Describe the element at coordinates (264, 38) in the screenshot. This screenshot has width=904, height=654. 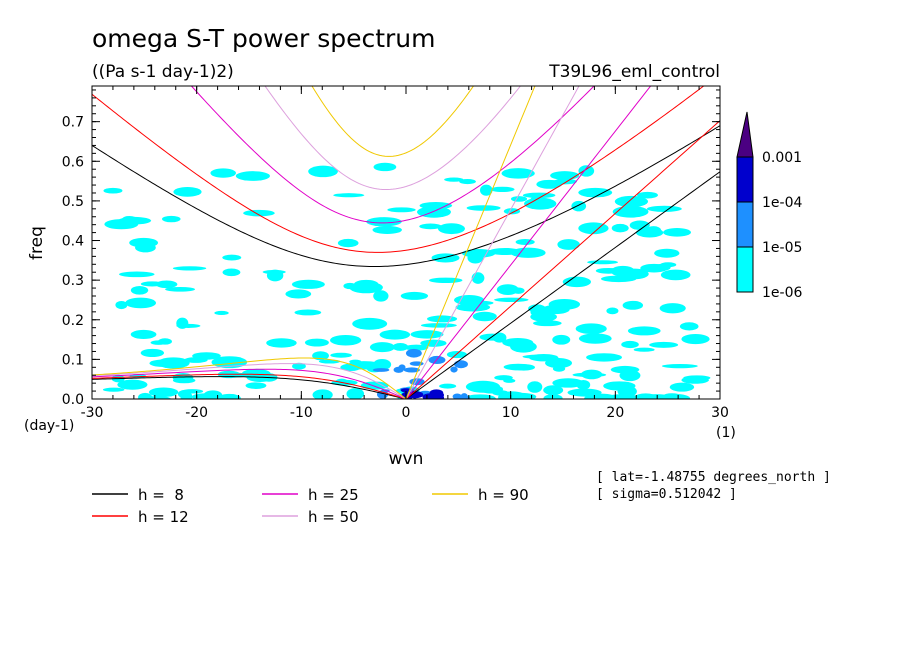
I see `chart-title: omega S-T power spectrum` at that location.